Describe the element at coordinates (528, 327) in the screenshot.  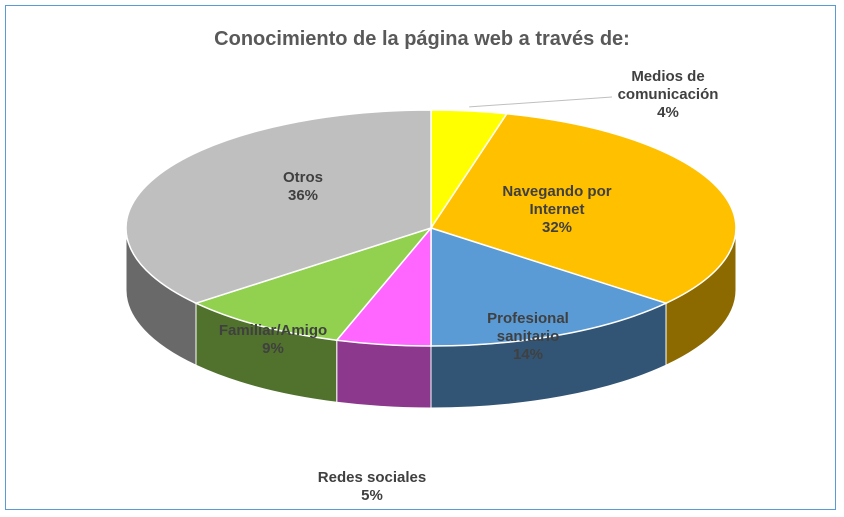
I see `data-label-name: Profesional sanitario` at that location.